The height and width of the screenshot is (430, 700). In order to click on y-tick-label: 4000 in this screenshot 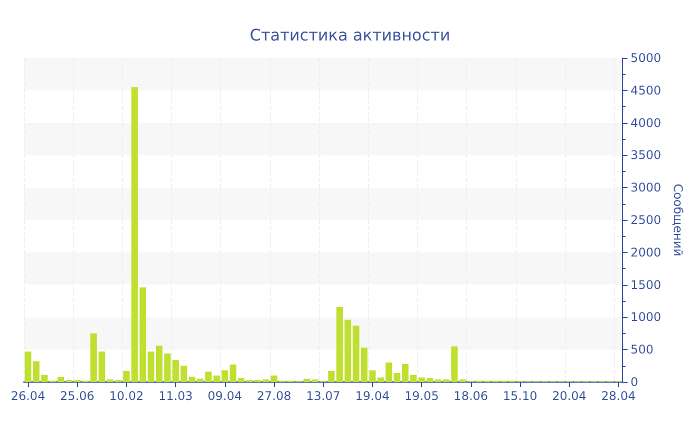, I will do `click(646, 123)`.